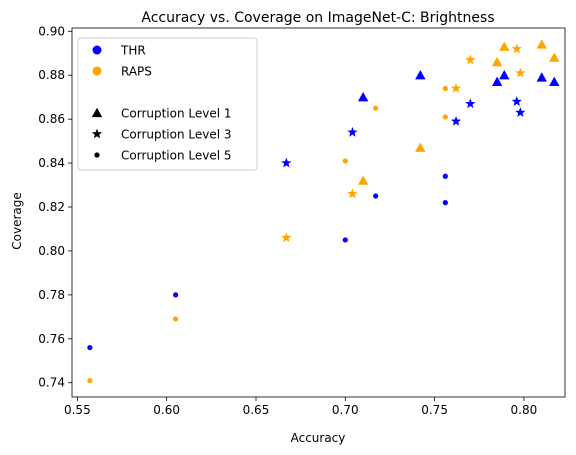 Image resolution: width=576 pixels, height=455 pixels. Describe the element at coordinates (97, 50) in the screenshot. I see `legend-marker-thr` at that location.